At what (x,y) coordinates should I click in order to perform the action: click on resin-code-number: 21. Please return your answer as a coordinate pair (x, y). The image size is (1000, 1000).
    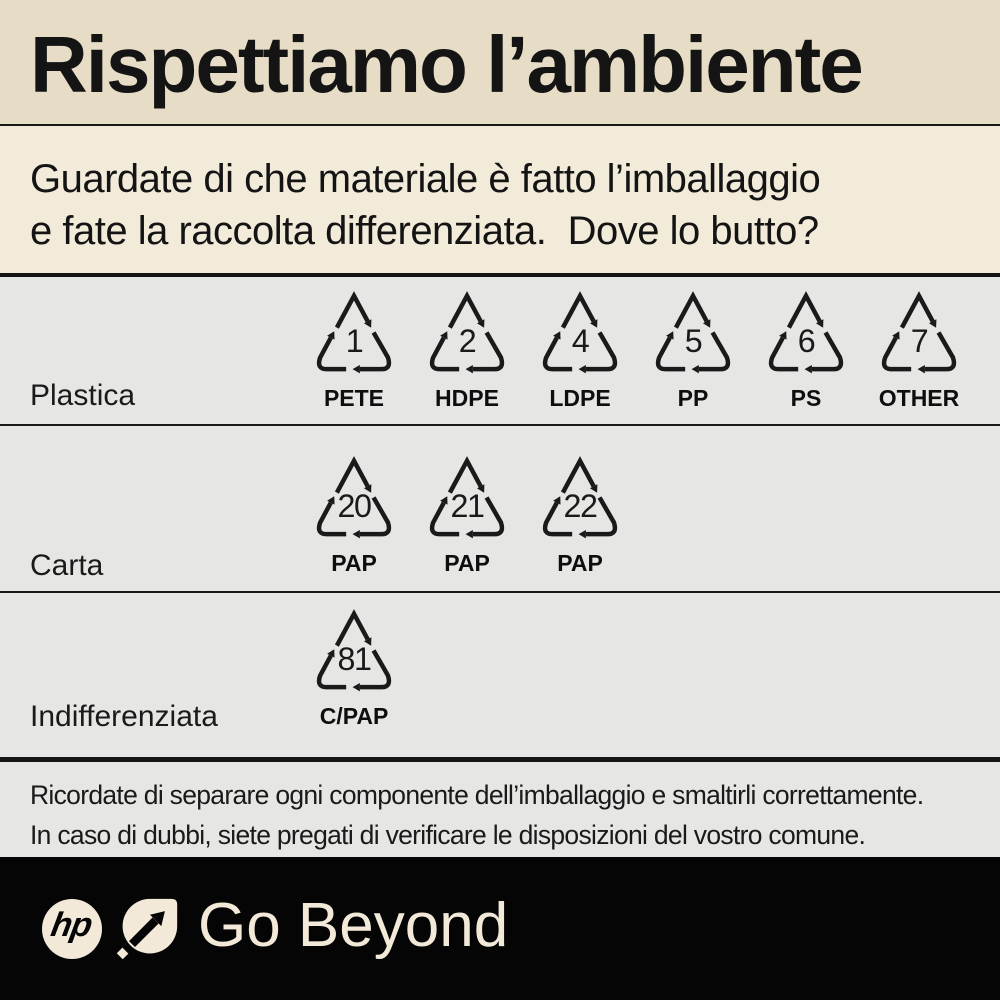
    Looking at the image, I should click on (467, 506).